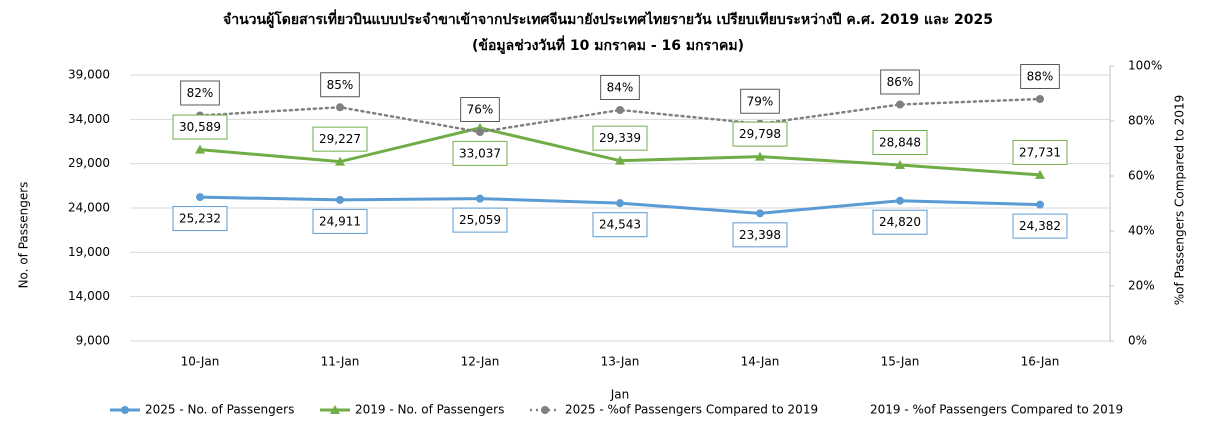  I want to click on data-label: 84%, so click(620, 88).